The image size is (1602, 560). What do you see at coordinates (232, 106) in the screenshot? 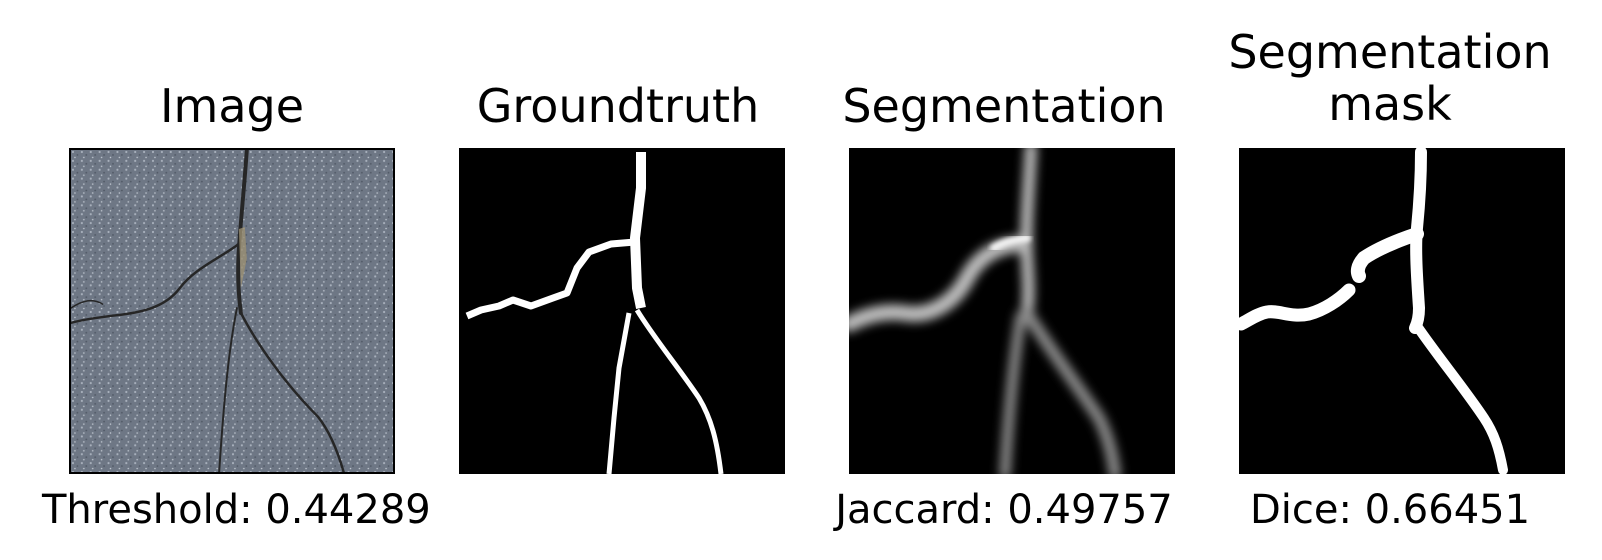
I see `panel-title-image: Image` at bounding box center [232, 106].